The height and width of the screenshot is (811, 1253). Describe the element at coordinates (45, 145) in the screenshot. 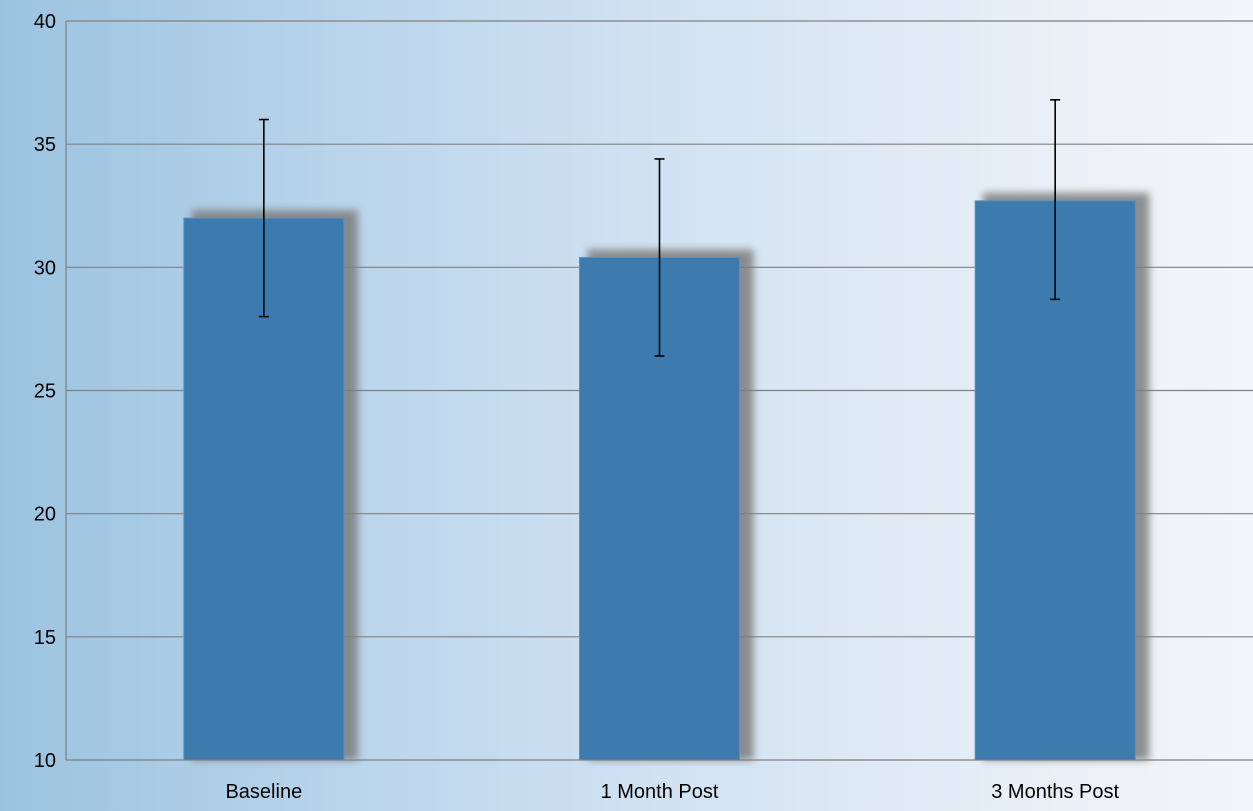

I see `y-tick-label: 35` at that location.